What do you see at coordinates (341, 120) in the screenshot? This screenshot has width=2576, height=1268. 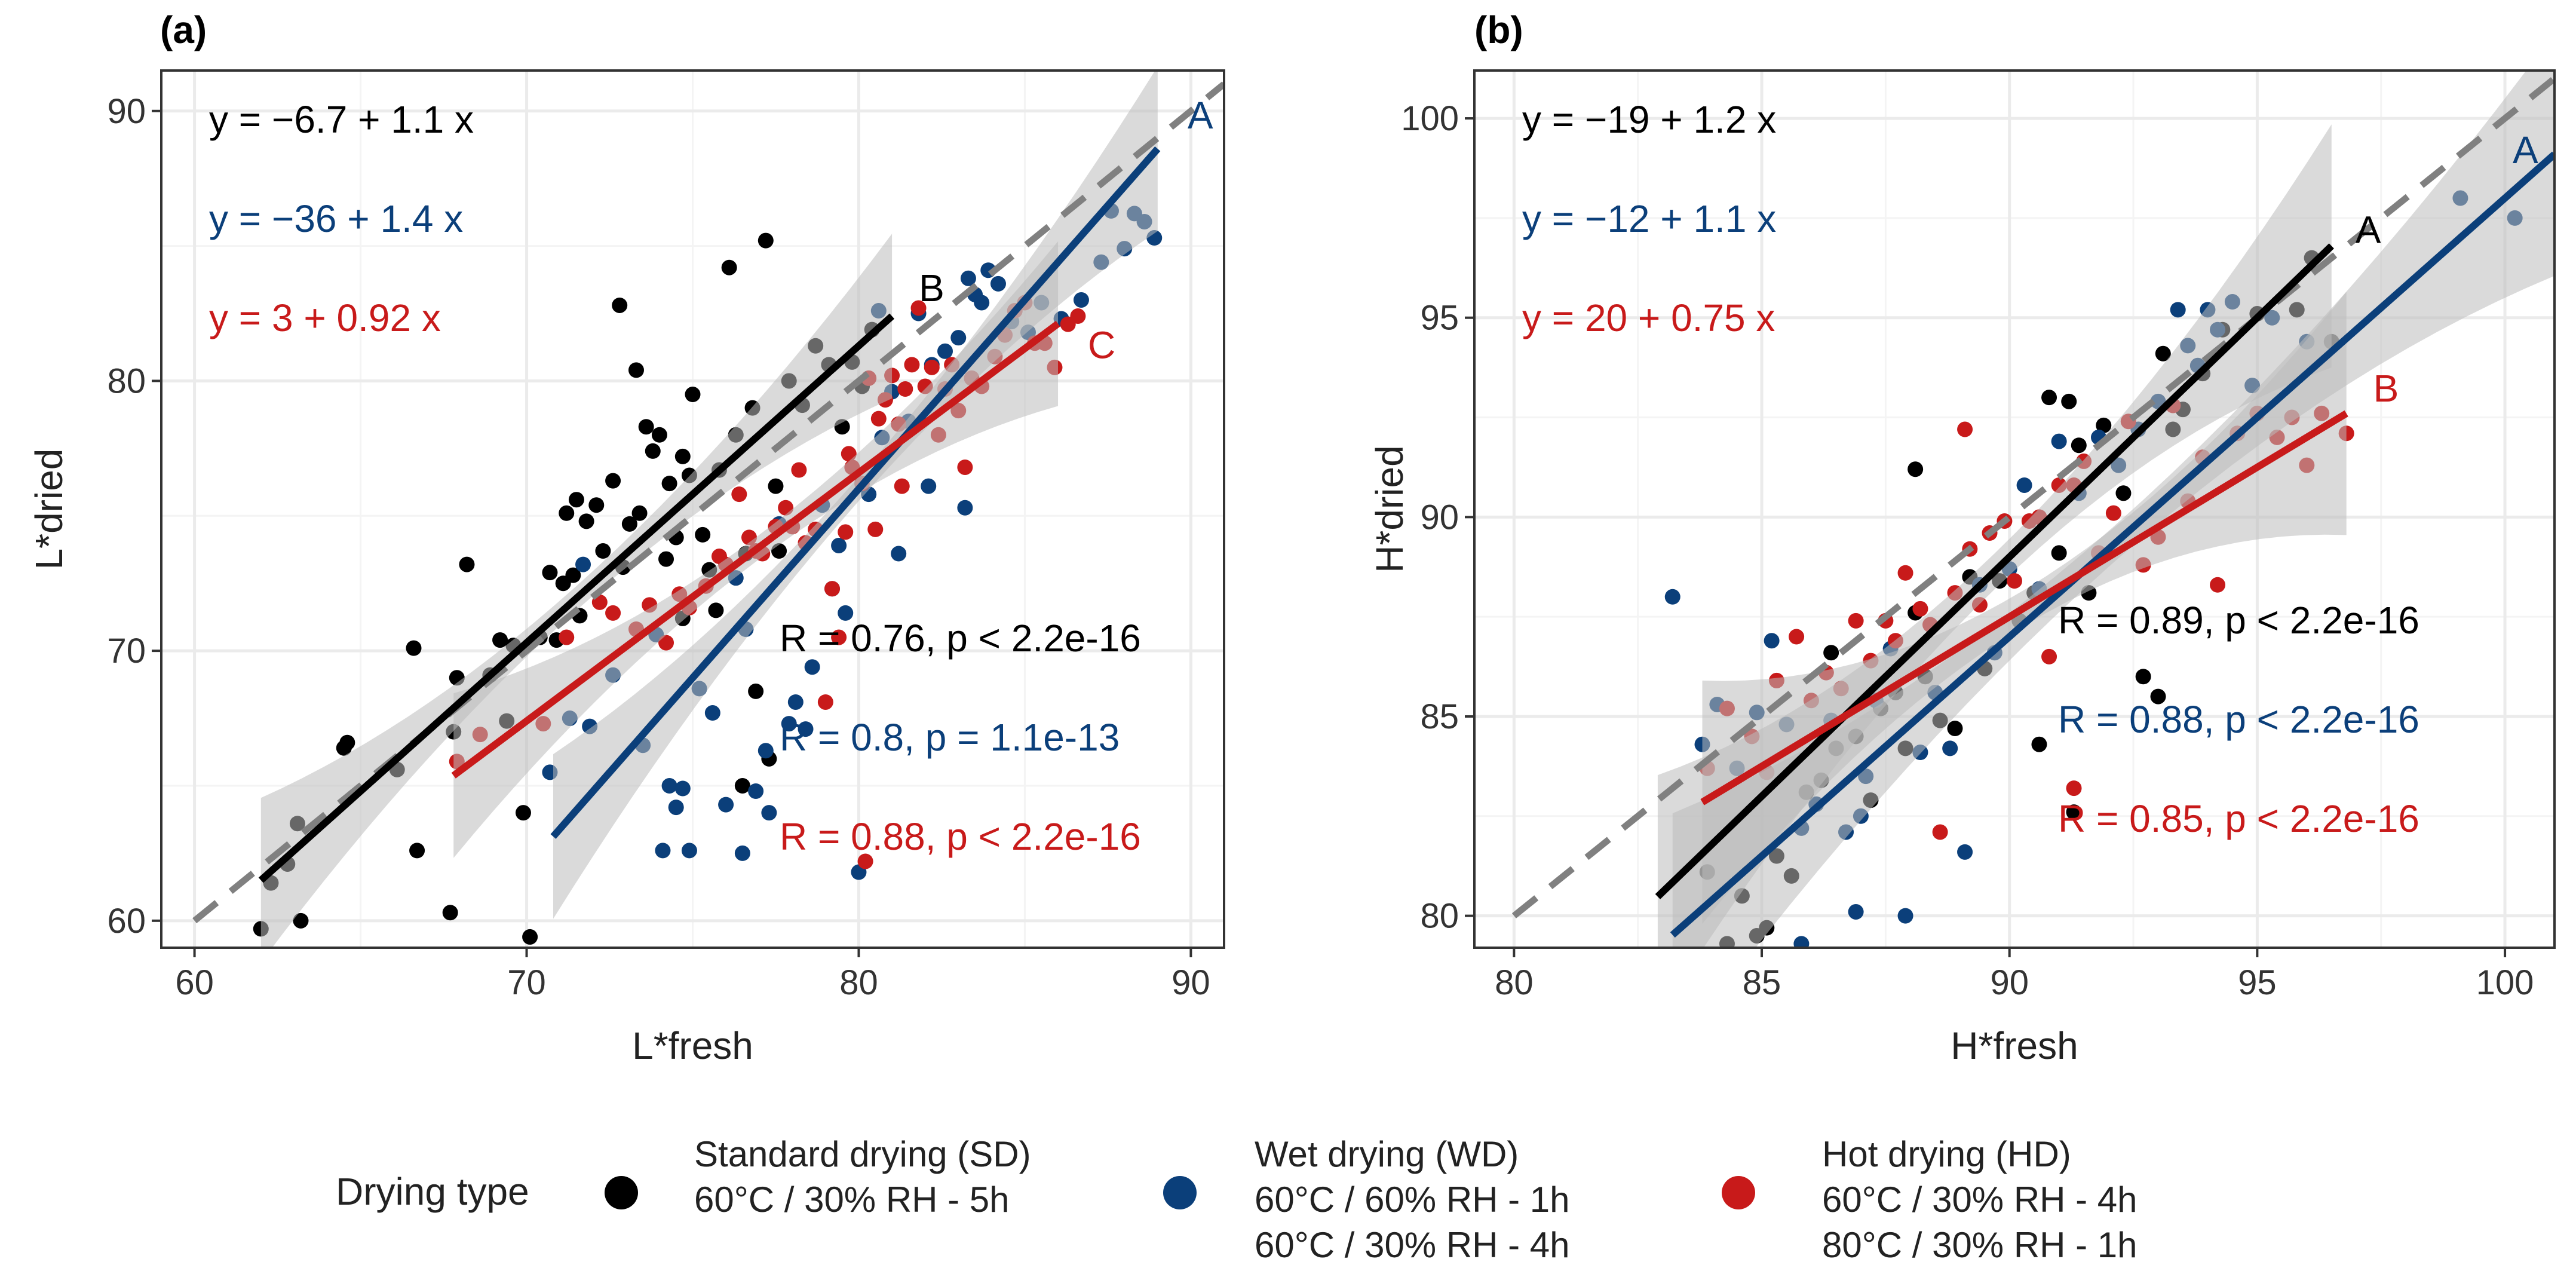 I see `regression-equation-SD: y = −6.7 + 1.1 x` at bounding box center [341, 120].